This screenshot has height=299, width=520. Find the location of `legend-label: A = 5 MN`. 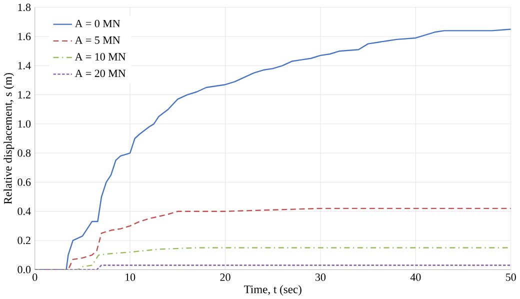

legend-label: A = 5 MN is located at coordinates (97, 40).